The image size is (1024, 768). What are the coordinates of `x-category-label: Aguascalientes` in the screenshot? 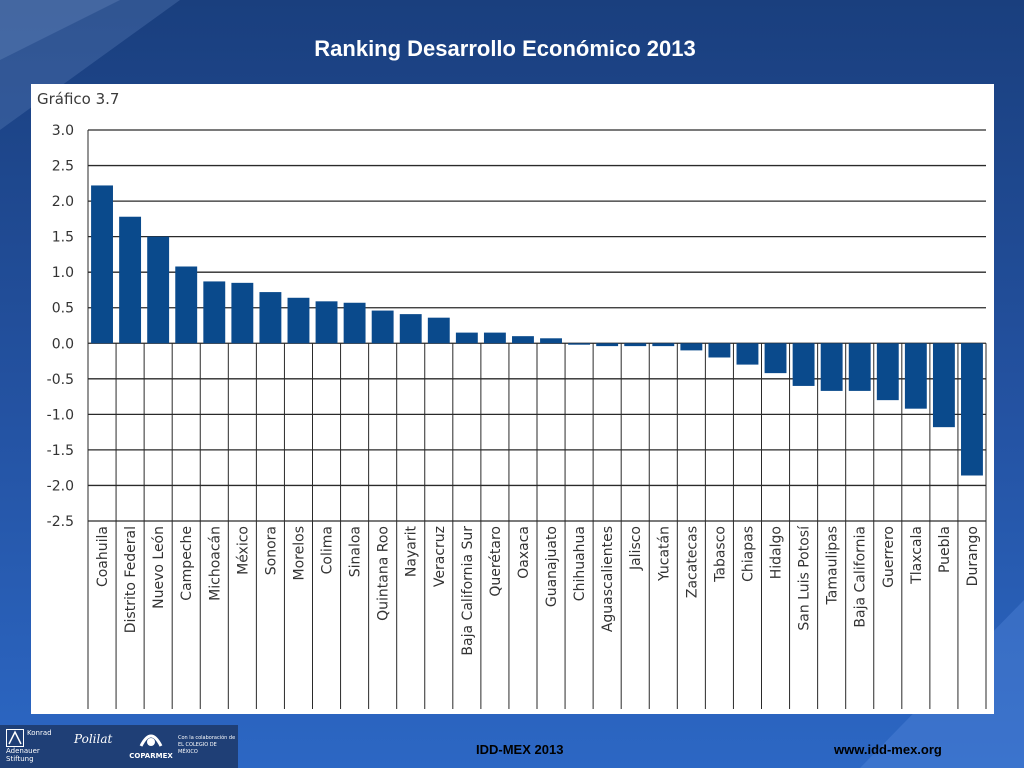 It's located at (608, 579).